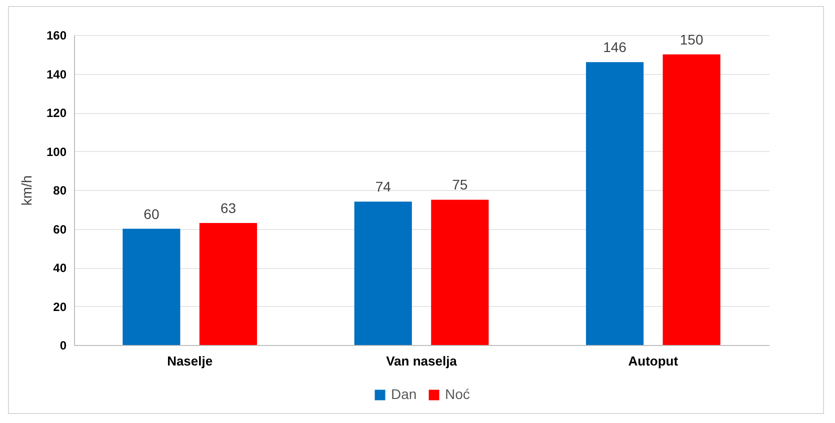  Describe the element at coordinates (460, 184) in the screenshot. I see `data-label: 75` at that location.